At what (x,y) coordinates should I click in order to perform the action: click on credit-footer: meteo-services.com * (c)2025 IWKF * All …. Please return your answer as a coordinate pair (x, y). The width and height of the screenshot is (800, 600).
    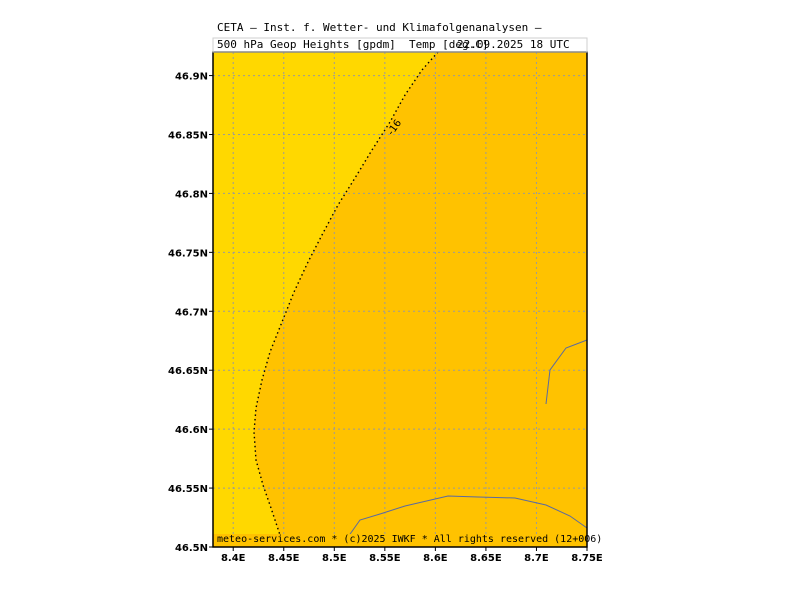
    Looking at the image, I should click on (410, 539).